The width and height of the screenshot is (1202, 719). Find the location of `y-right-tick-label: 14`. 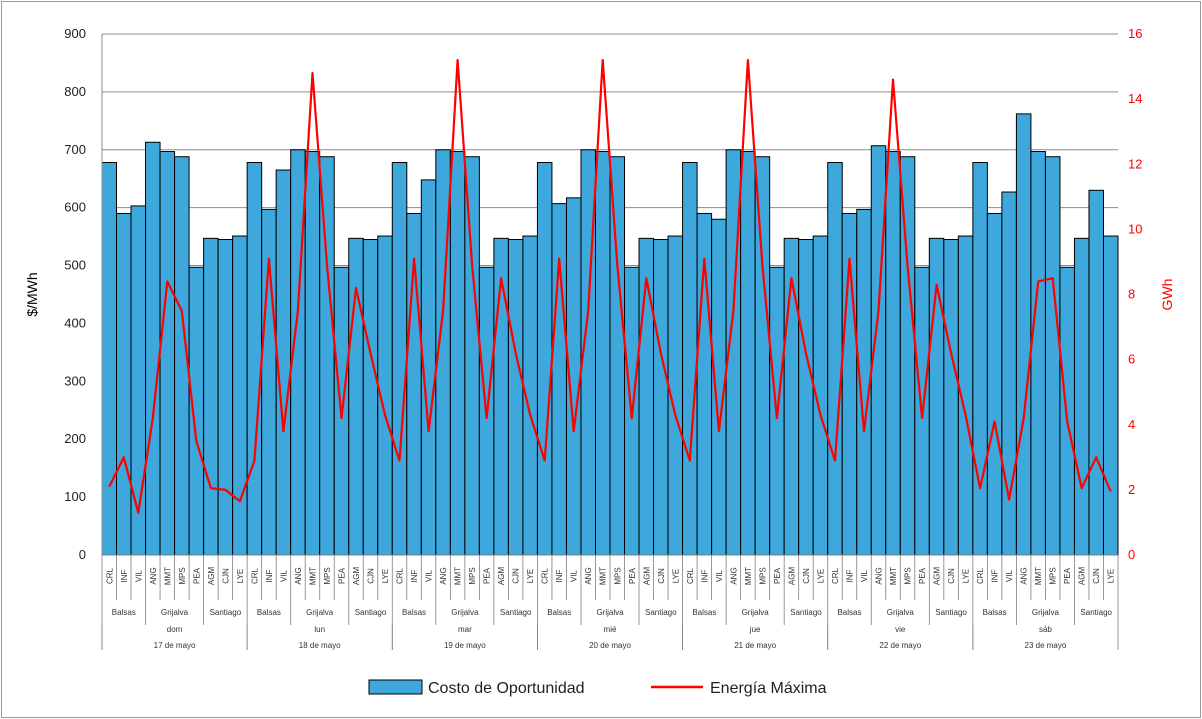

y-right-tick-label: 14 is located at coordinates (1135, 98).